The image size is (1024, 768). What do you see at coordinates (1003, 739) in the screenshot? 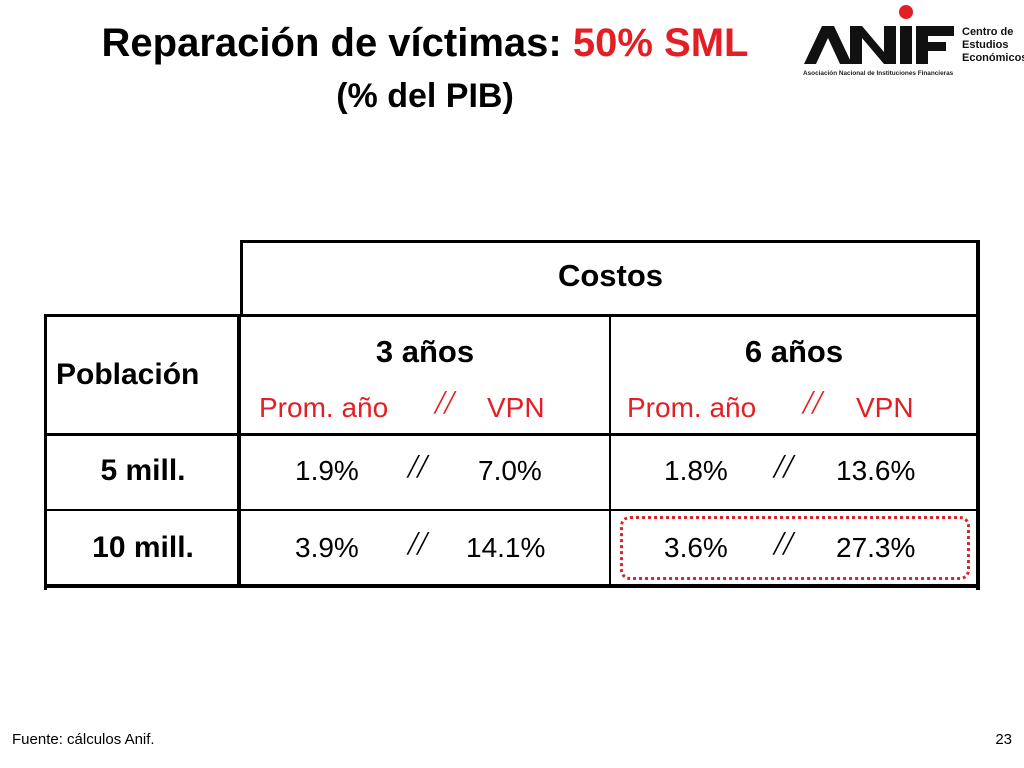
I see `page-number: 23` at bounding box center [1003, 739].